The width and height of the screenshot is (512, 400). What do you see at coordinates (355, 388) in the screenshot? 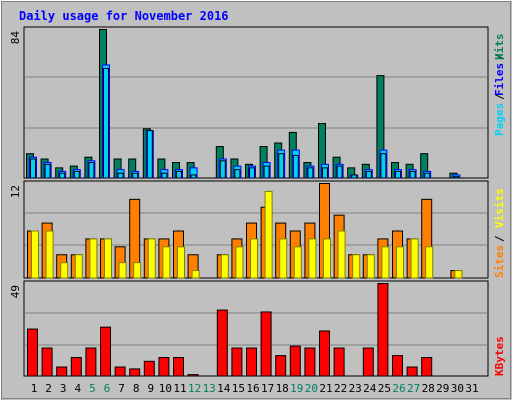
I see `x-label-day-23: 23` at bounding box center [355, 388].